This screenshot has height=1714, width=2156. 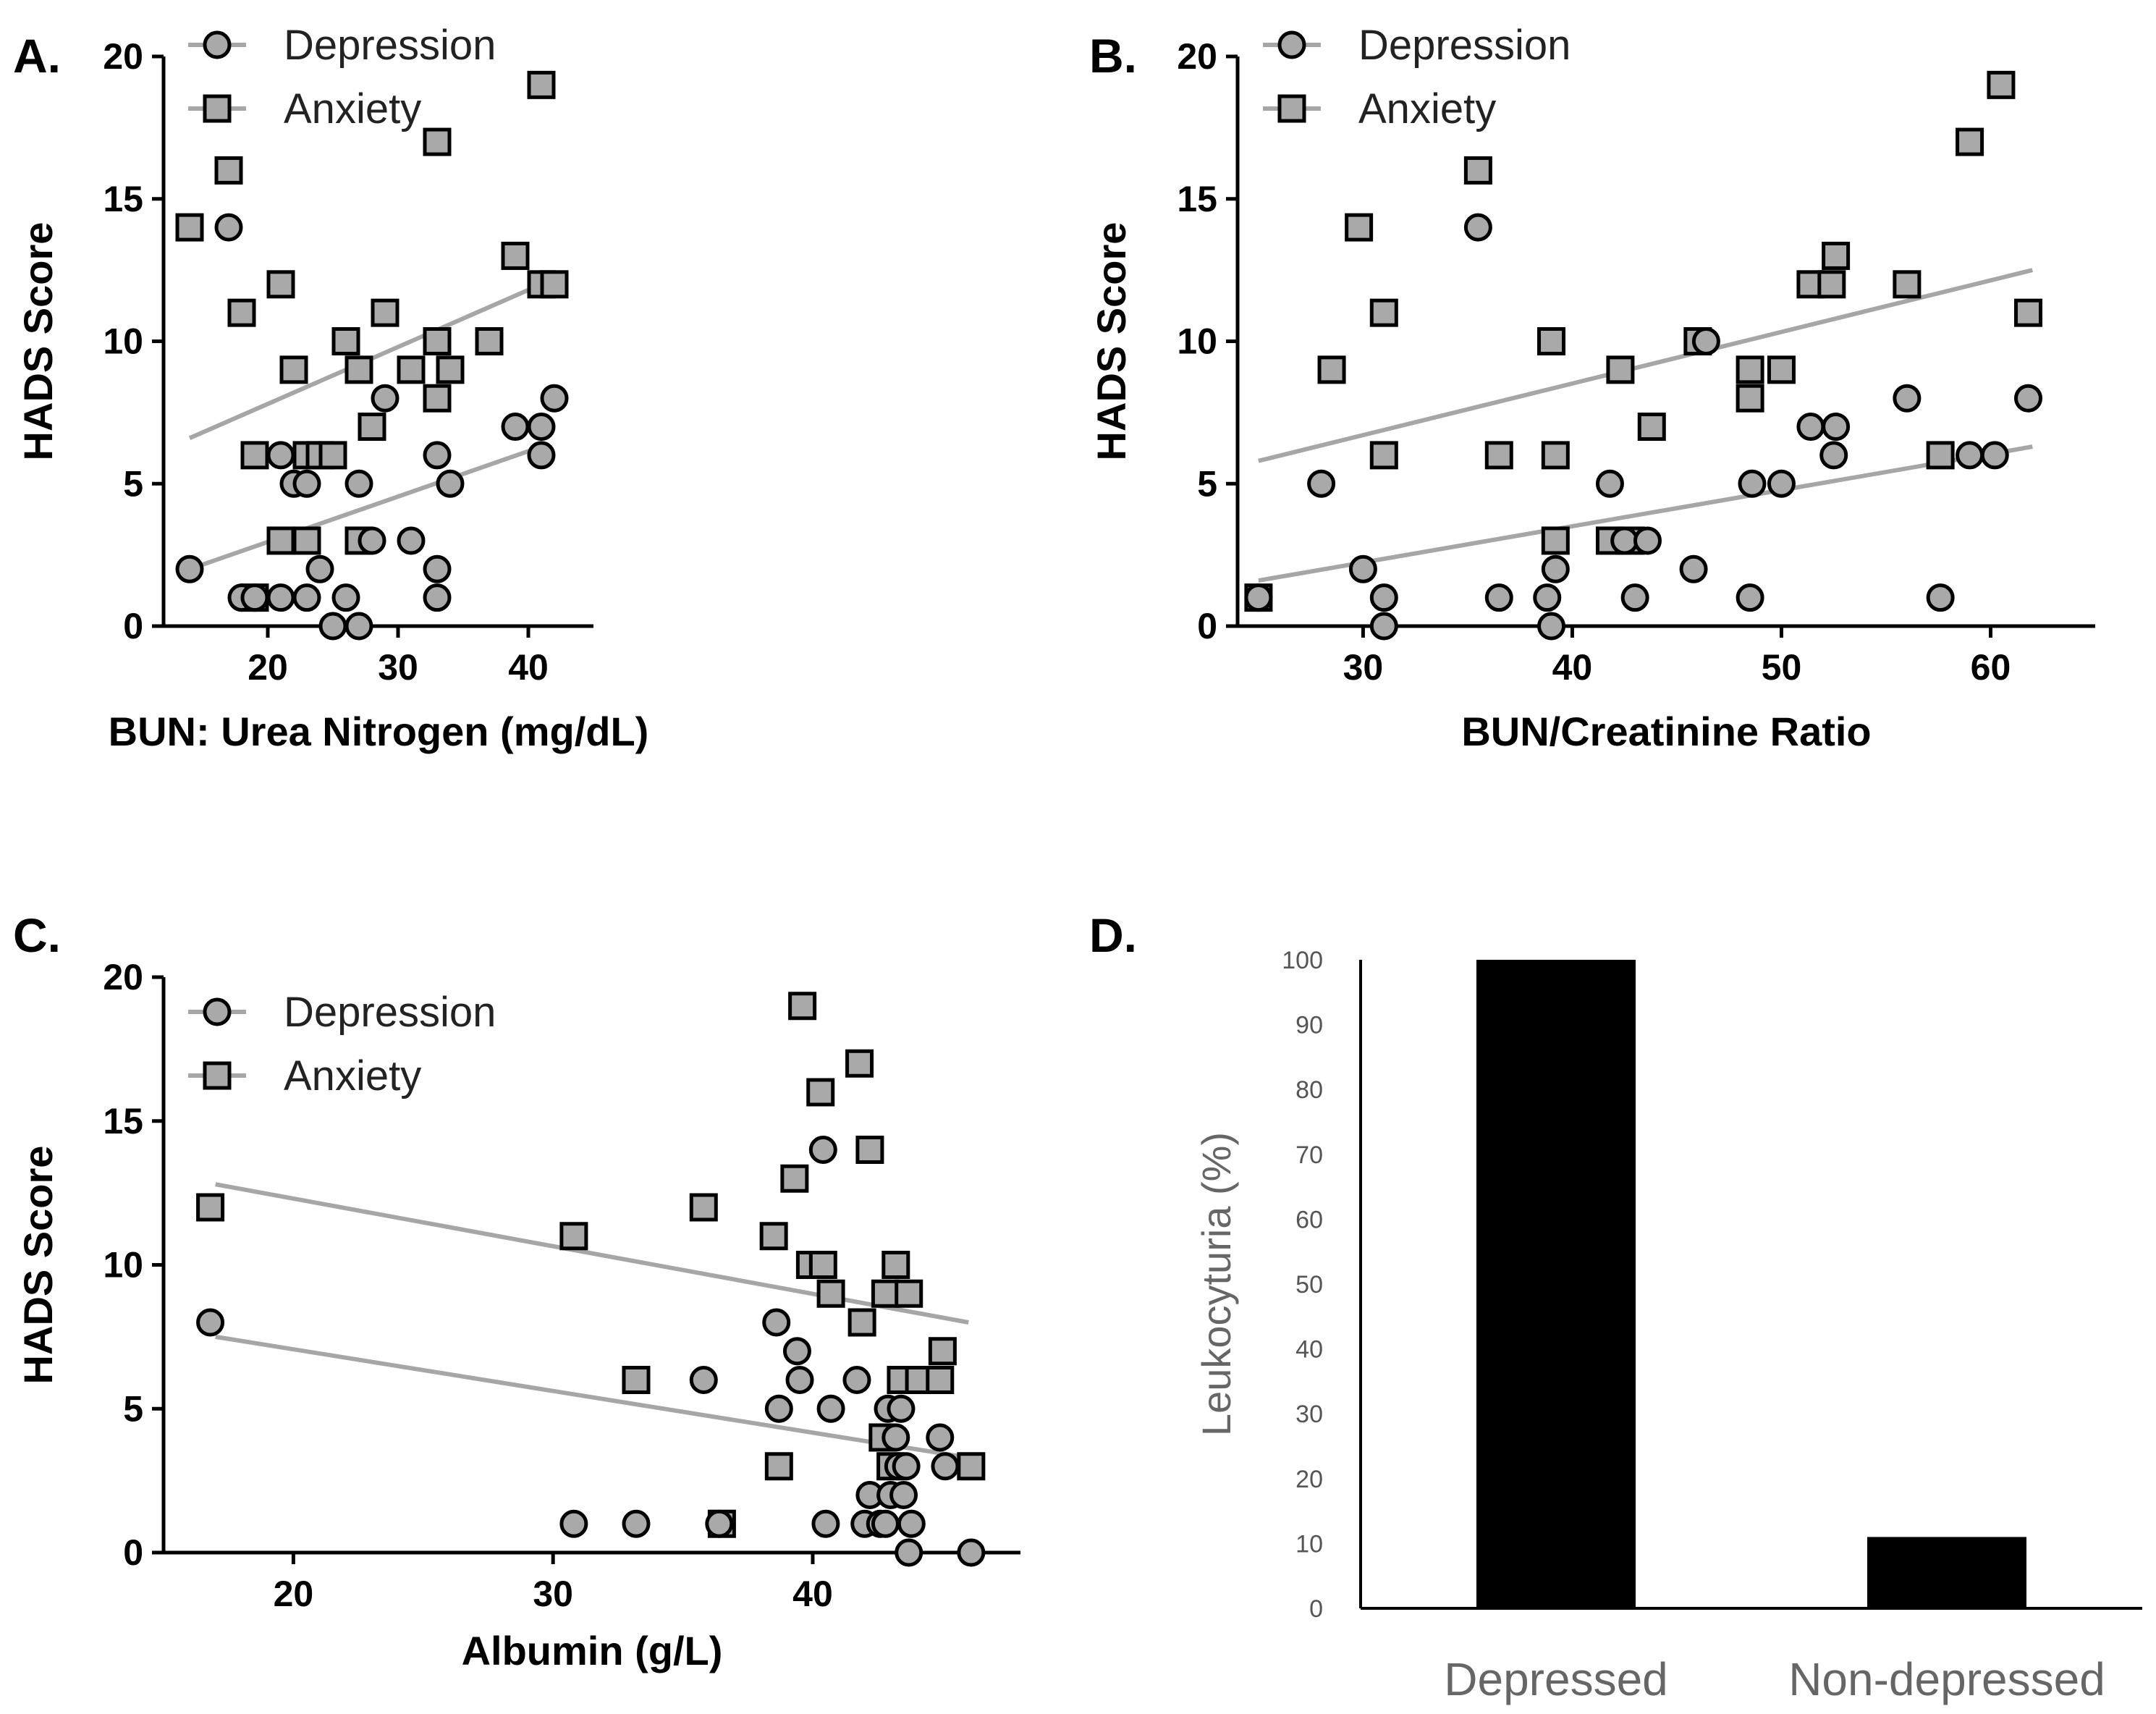 What do you see at coordinates (1556, 1679) in the screenshot?
I see `category-label: Depressed` at bounding box center [1556, 1679].